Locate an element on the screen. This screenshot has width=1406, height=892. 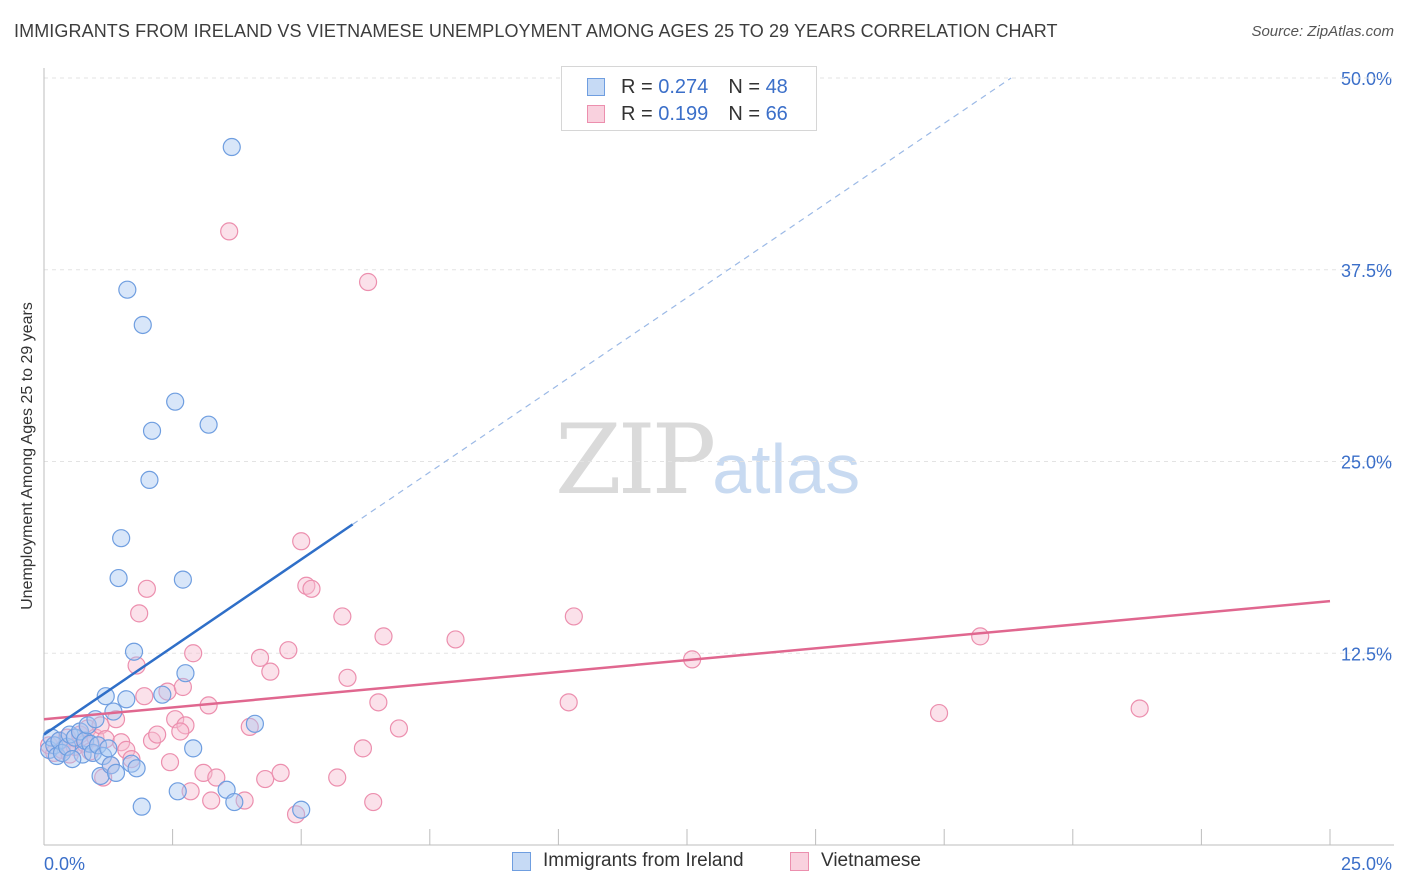
source-label: Source: ZipAtlas.com is located at coordinates (1322, 31).